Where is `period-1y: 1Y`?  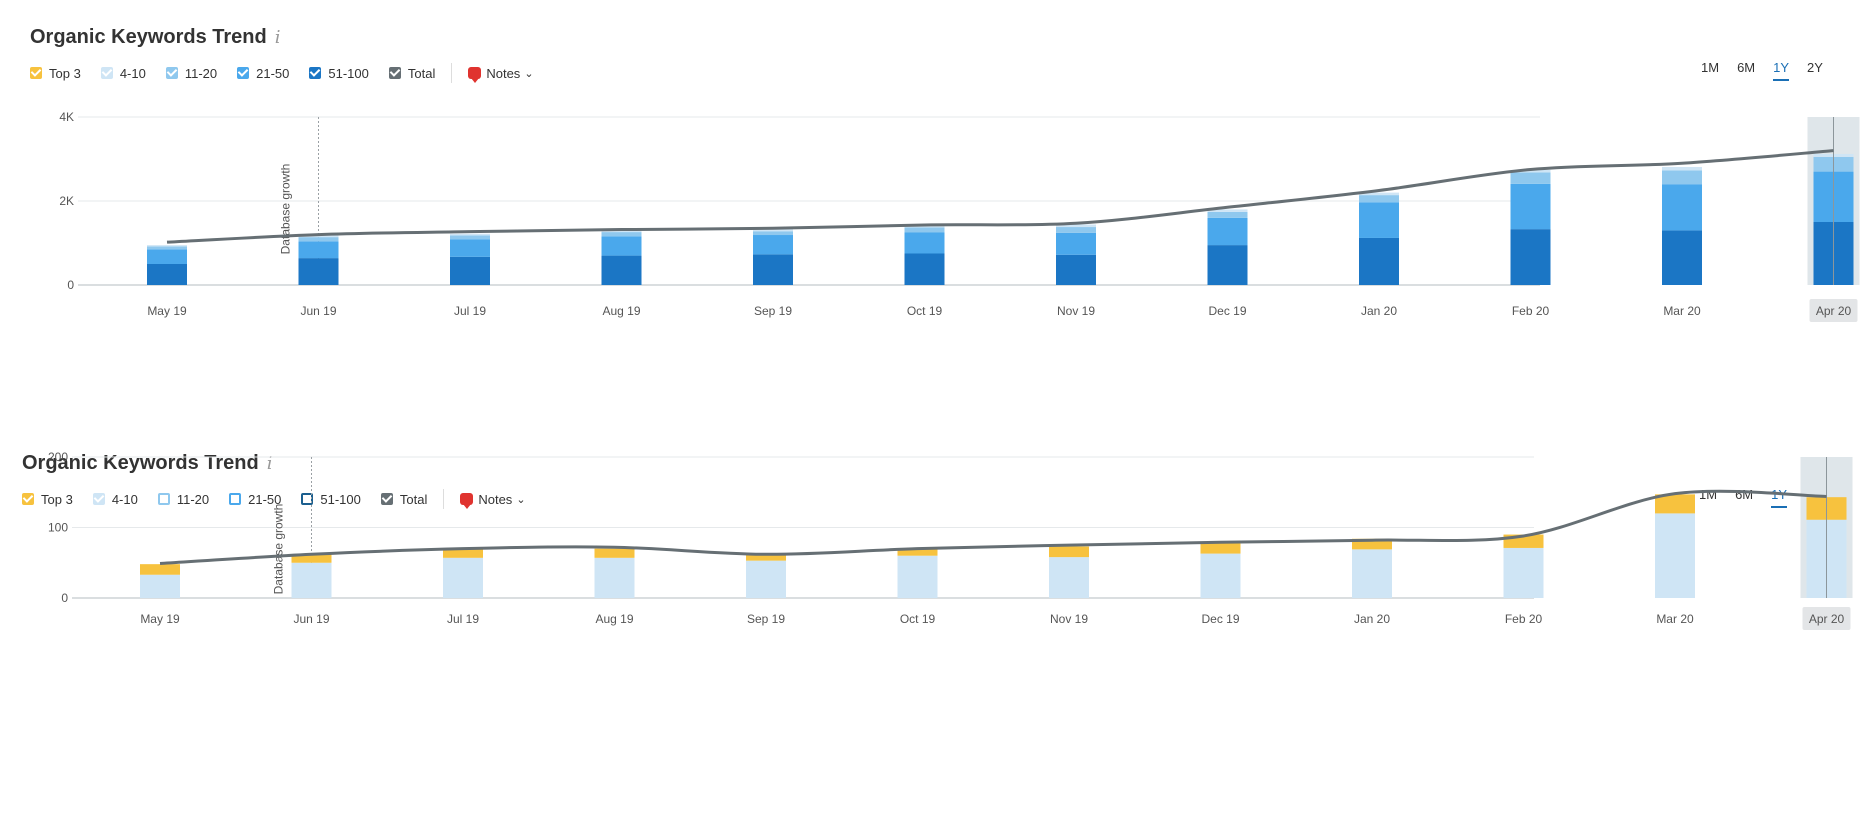 period-1y: 1Y is located at coordinates (1781, 70).